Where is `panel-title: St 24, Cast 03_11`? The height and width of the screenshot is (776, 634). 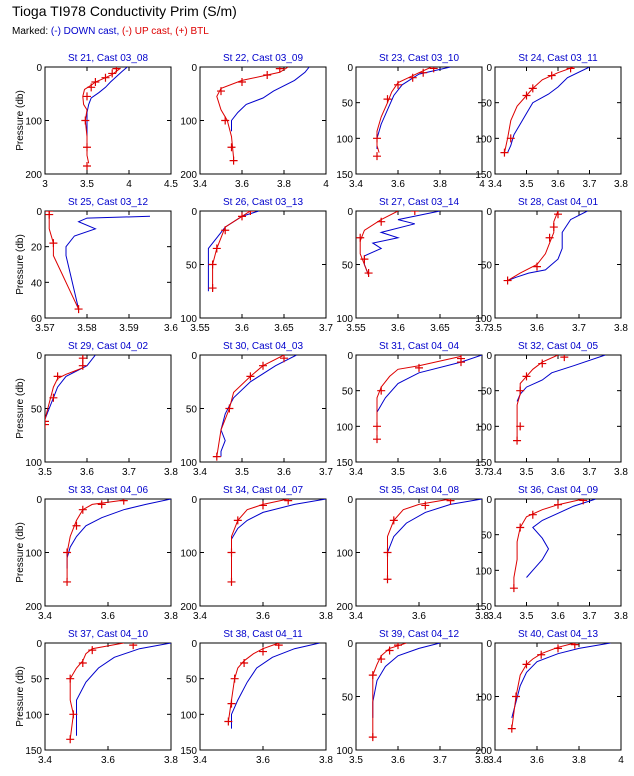
panel-title: St 24, Cast 03_11 is located at coordinates (558, 58).